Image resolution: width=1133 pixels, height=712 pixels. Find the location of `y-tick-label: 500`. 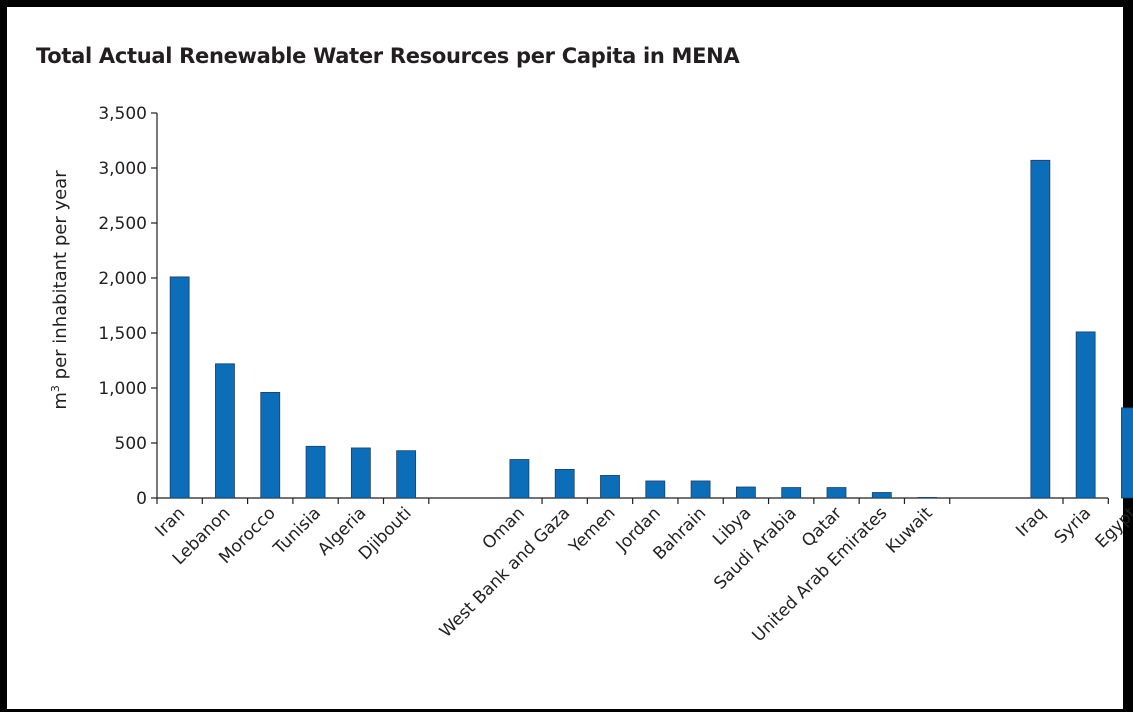

y-tick-label: 500 is located at coordinates (131, 444).